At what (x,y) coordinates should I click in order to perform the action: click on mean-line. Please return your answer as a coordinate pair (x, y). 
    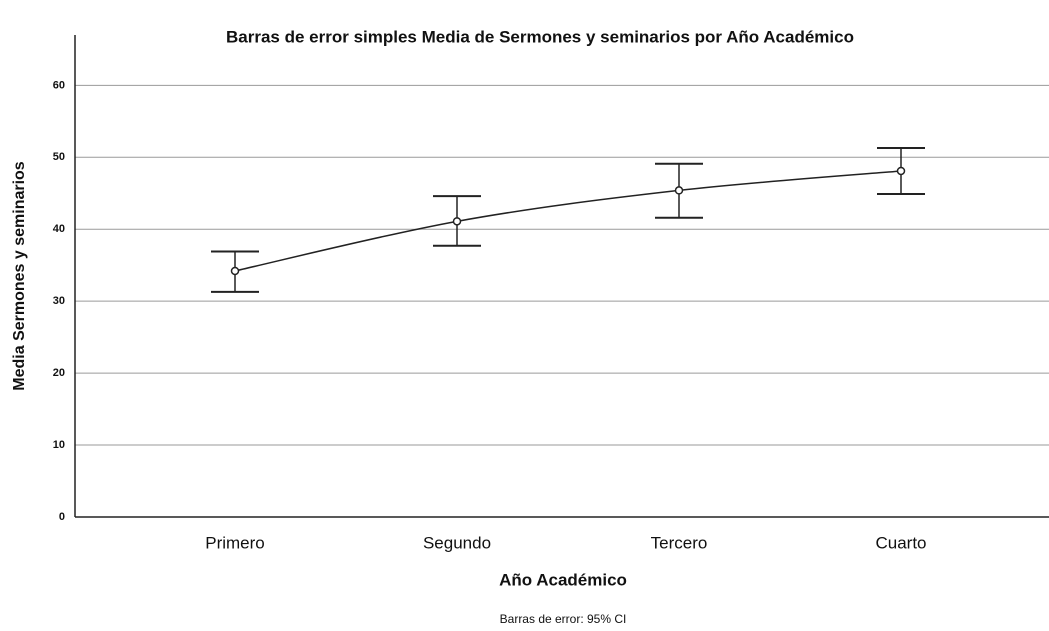
    Looking at the image, I should click on (568, 221).